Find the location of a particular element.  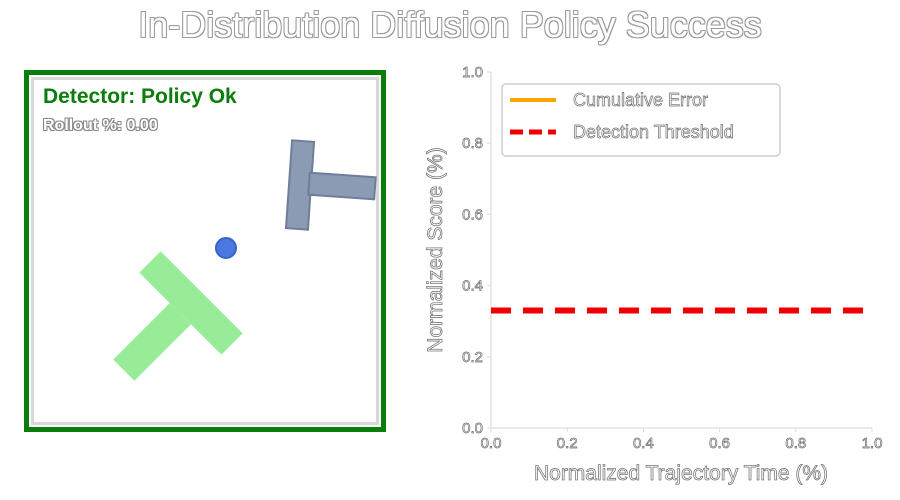

y-ticks: 0.0 0.2 0.4 0.6 0.8 1.0 is located at coordinates (476, 250).